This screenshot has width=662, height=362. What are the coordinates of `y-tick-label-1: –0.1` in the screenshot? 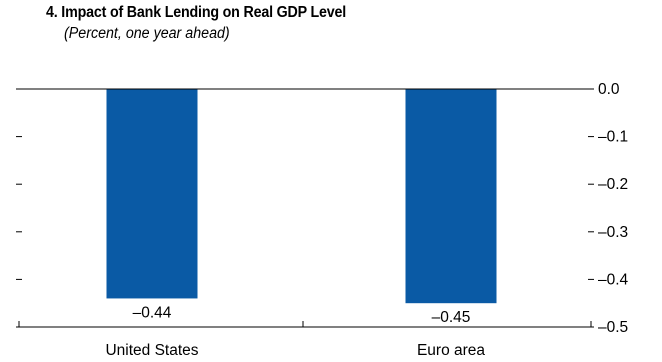 It's located at (613, 137).